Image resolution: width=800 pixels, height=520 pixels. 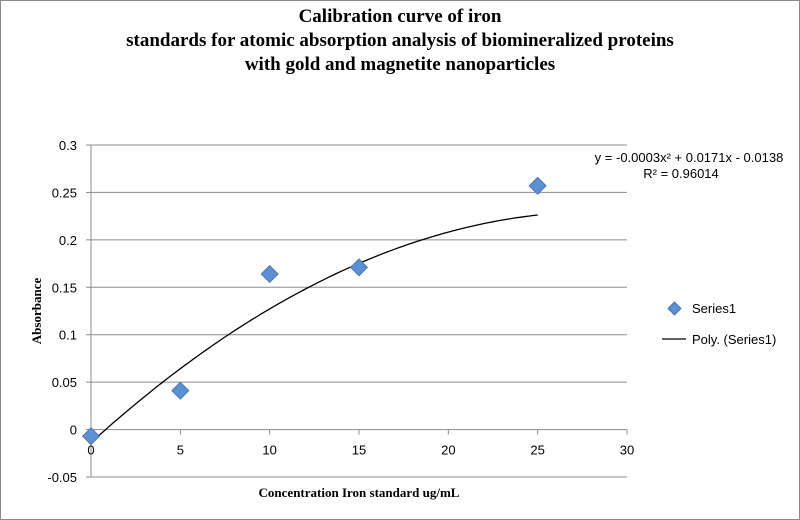 What do you see at coordinates (734, 339) in the screenshot?
I see `legend-label-trendline: Poly. (Series1)` at bounding box center [734, 339].